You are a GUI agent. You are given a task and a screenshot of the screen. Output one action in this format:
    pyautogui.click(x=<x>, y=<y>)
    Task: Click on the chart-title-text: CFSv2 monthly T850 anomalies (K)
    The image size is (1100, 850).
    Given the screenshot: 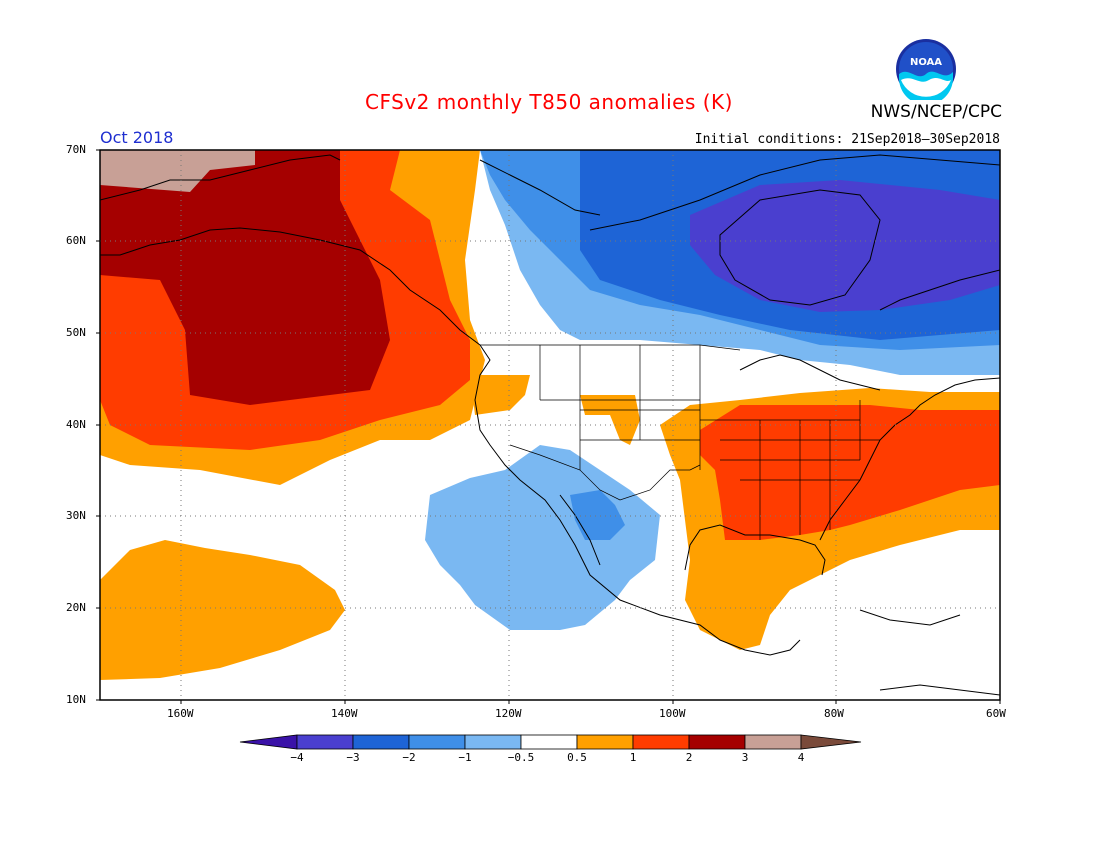 What is the action you would take?
    pyautogui.click(x=549, y=102)
    